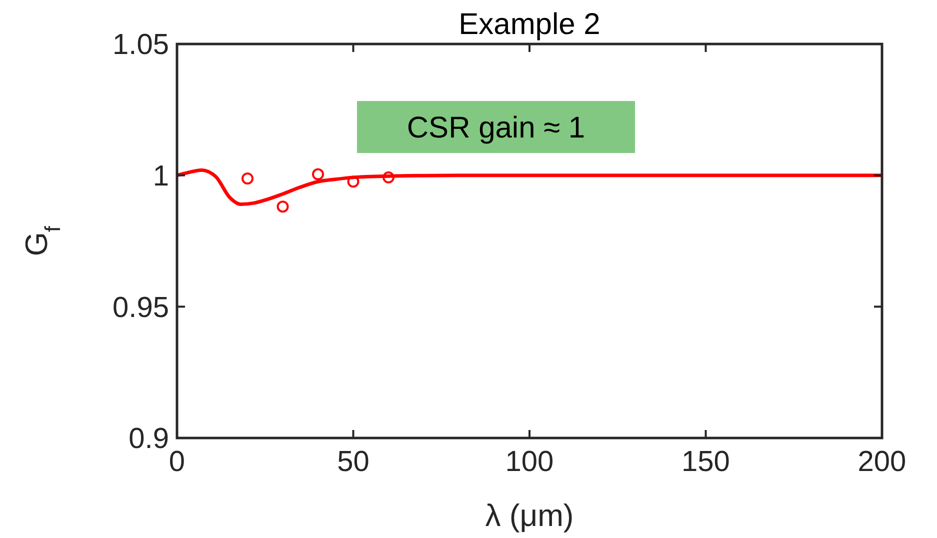  I want to click on x-tick-label: 50, so click(353, 462).